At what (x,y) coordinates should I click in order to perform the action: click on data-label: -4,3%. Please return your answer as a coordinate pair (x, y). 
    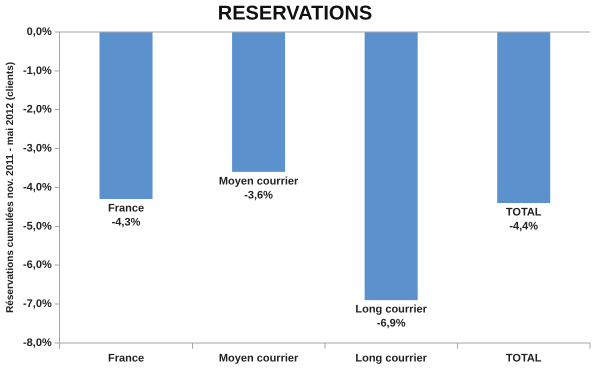
    Looking at the image, I should click on (126, 222).